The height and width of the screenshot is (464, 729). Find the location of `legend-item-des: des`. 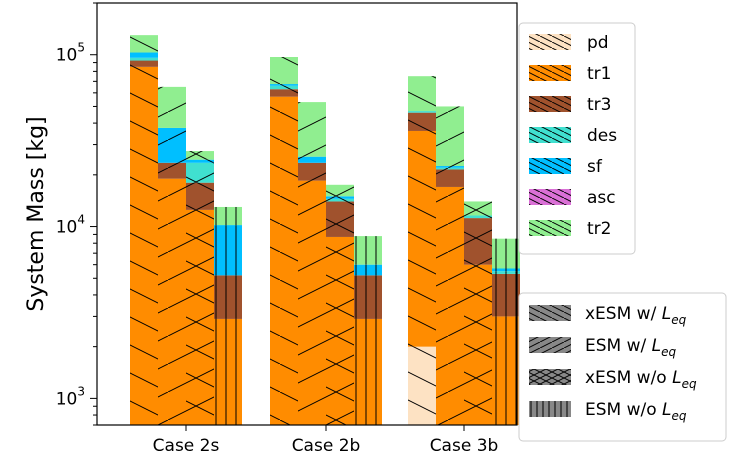

legend-item-des: des is located at coordinates (573, 136).